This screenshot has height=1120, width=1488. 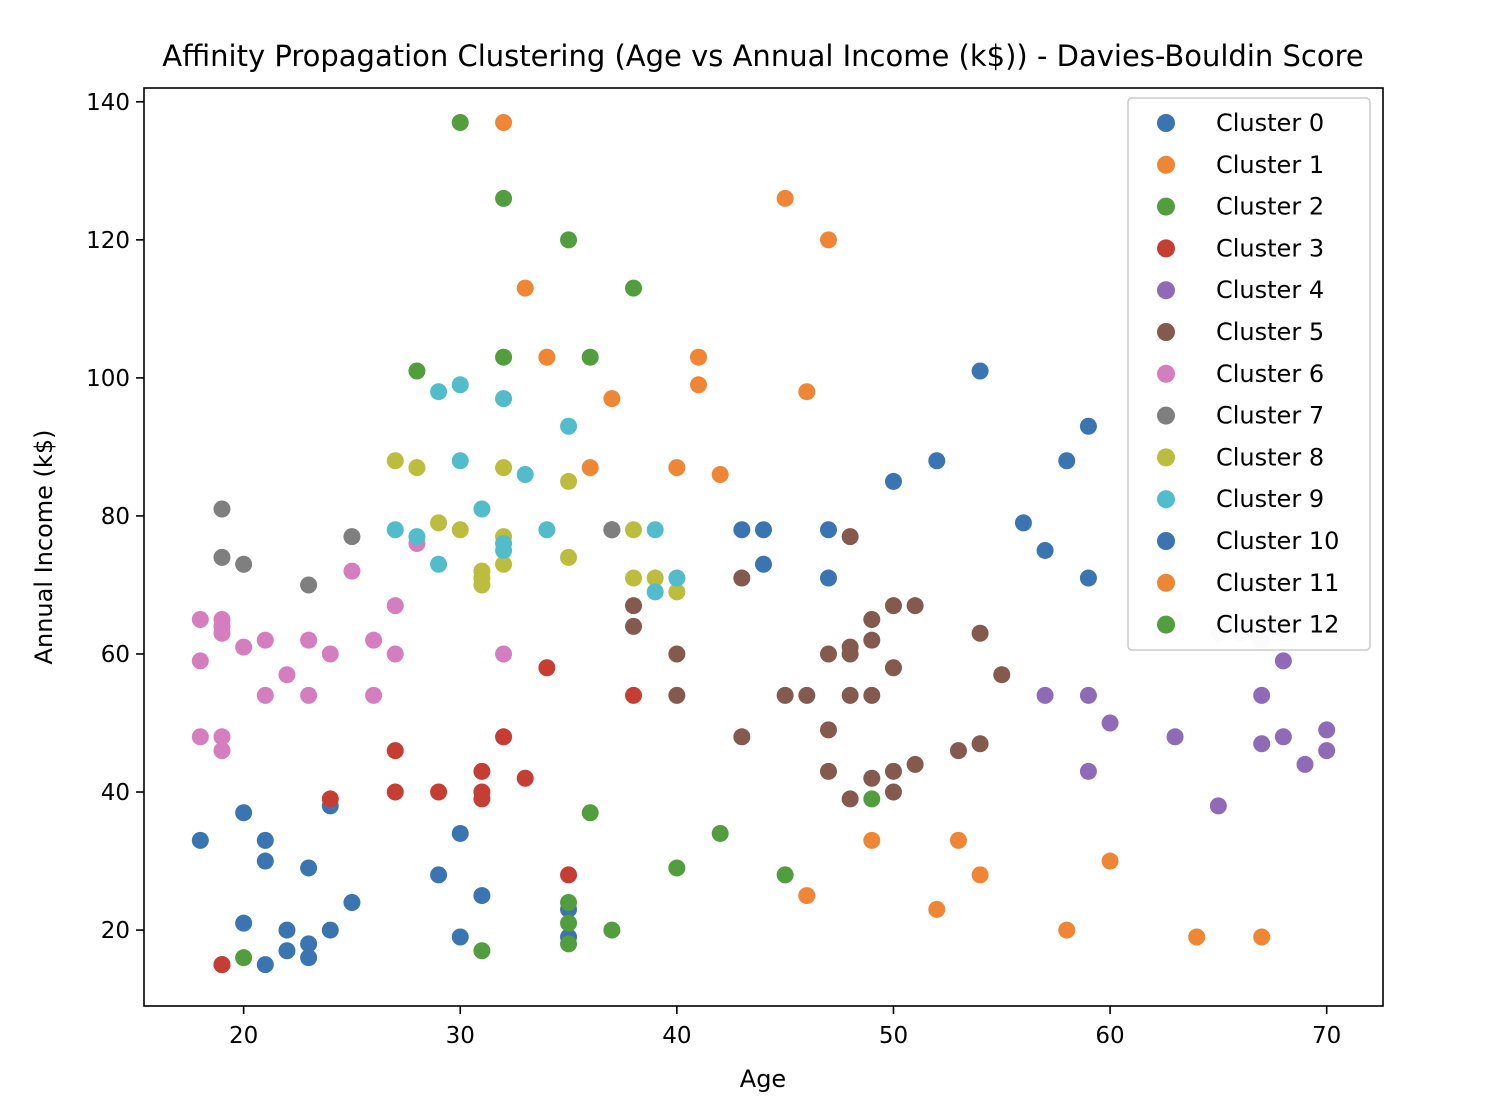 What do you see at coordinates (1249, 374) in the screenshot?
I see `legend-box` at bounding box center [1249, 374].